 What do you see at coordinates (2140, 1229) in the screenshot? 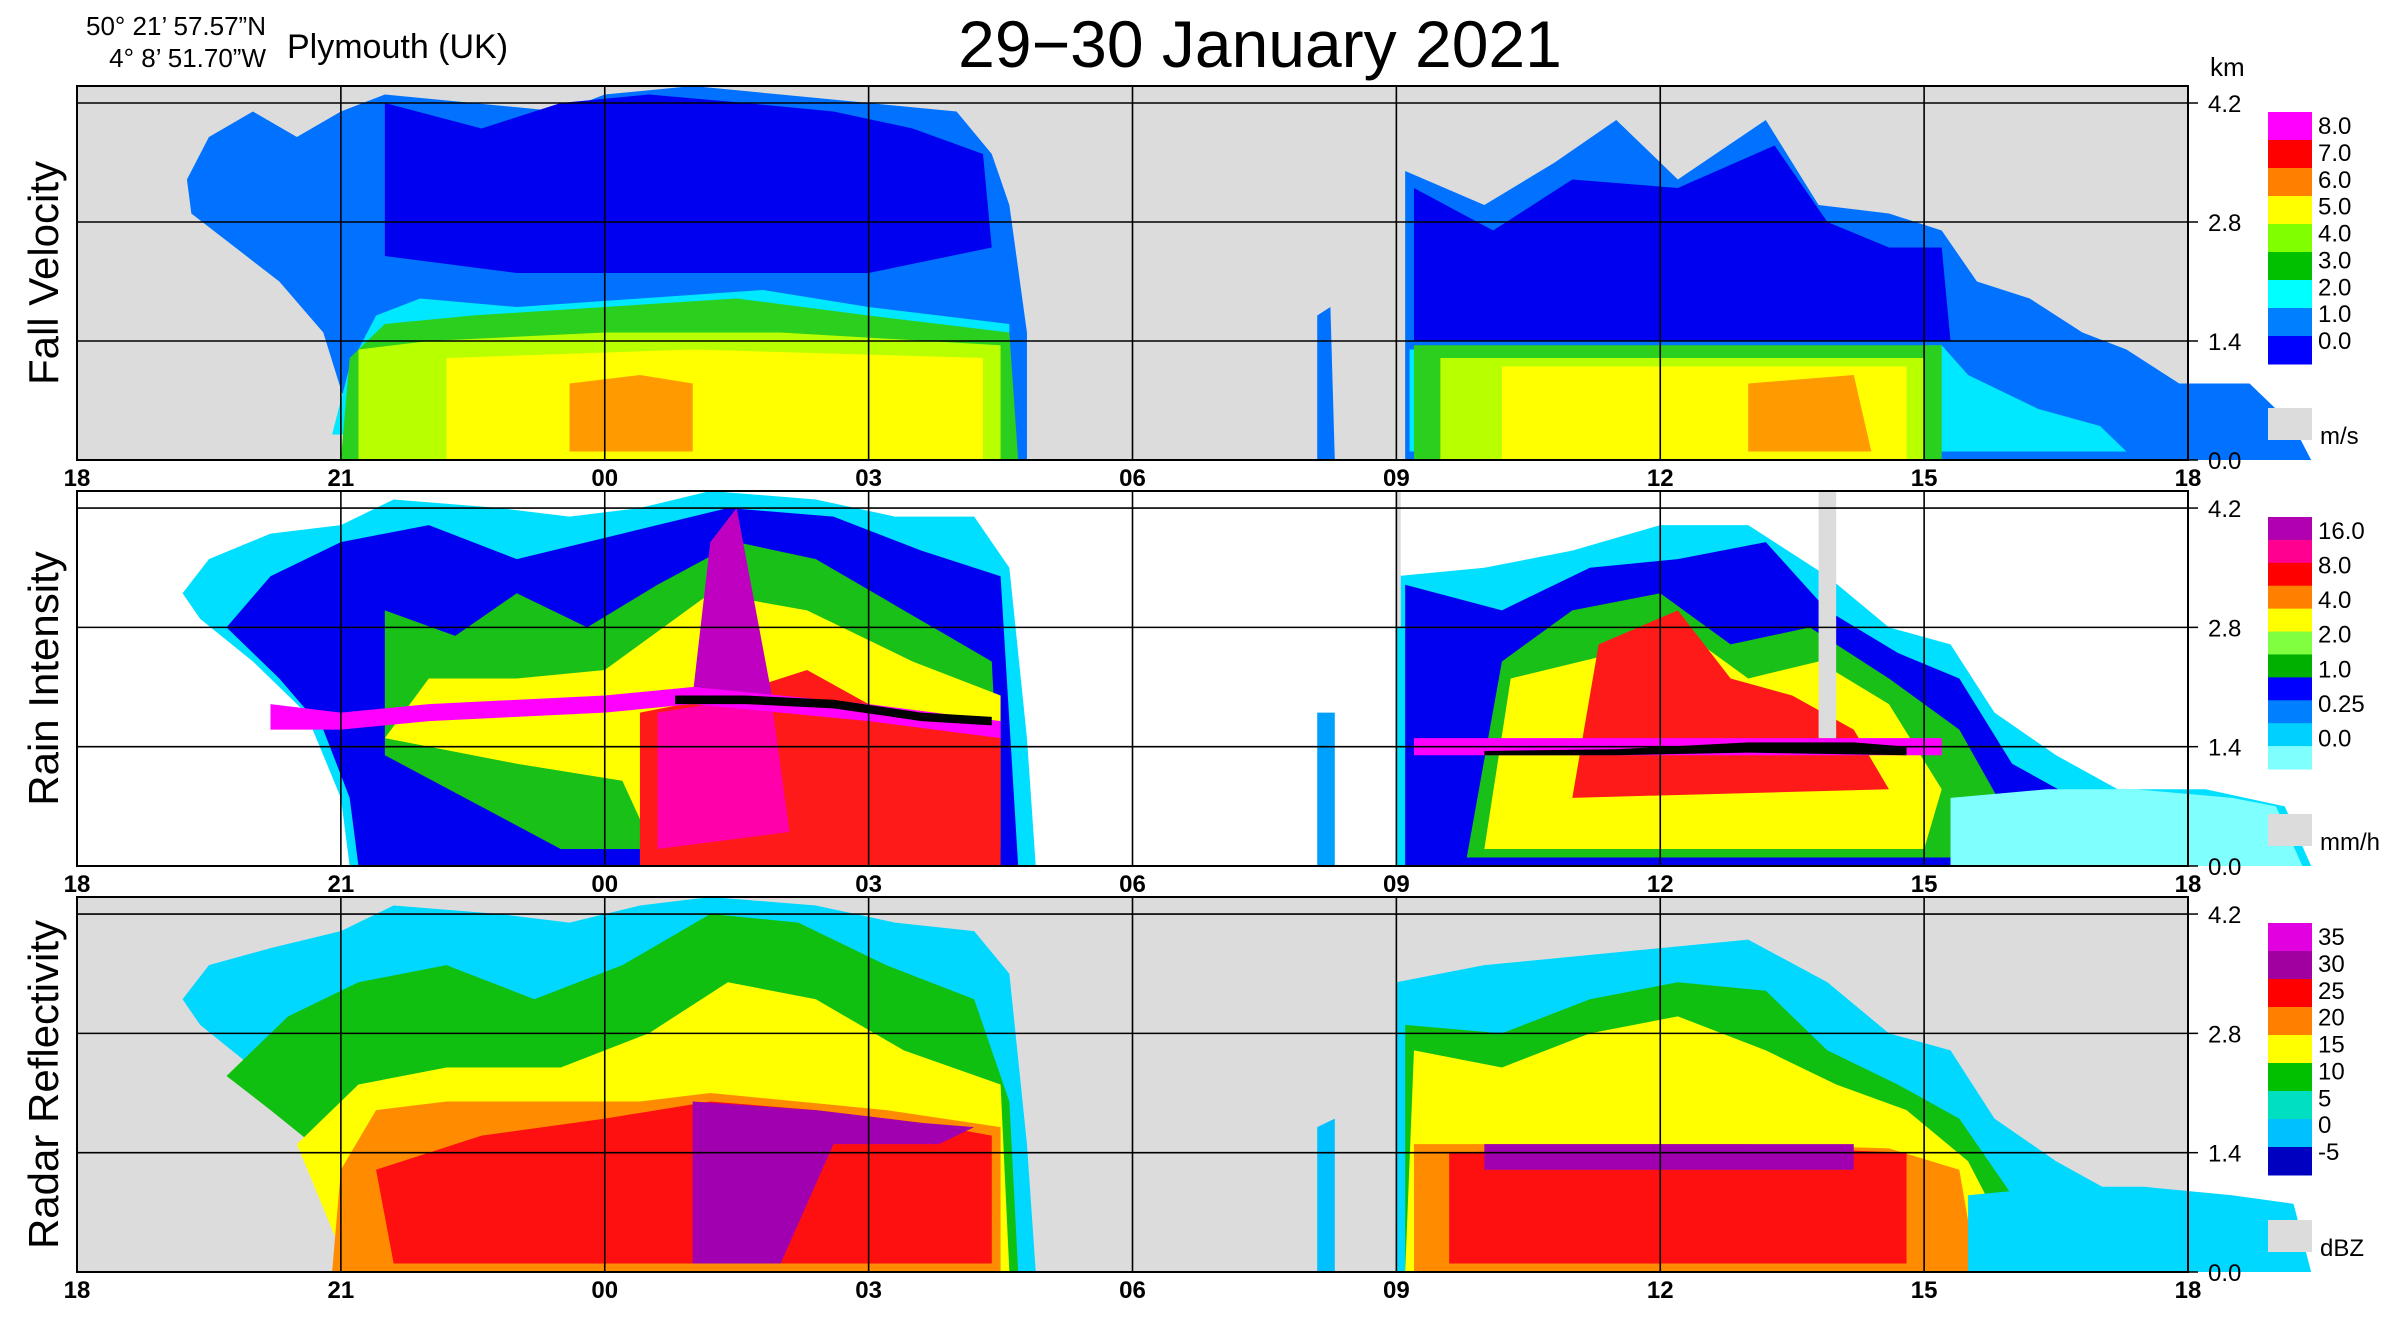
I see `data-region-tail` at bounding box center [2140, 1229].